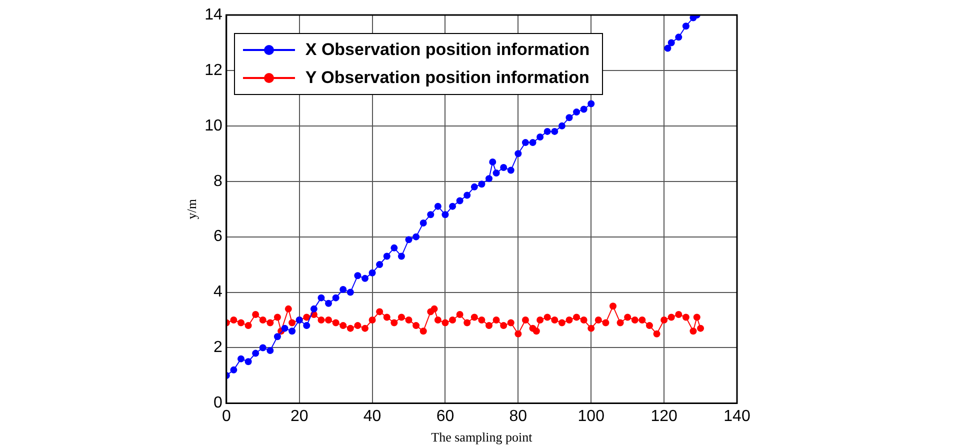 The width and height of the screenshot is (961, 446). I want to click on x-tick-label: 120, so click(664, 417).